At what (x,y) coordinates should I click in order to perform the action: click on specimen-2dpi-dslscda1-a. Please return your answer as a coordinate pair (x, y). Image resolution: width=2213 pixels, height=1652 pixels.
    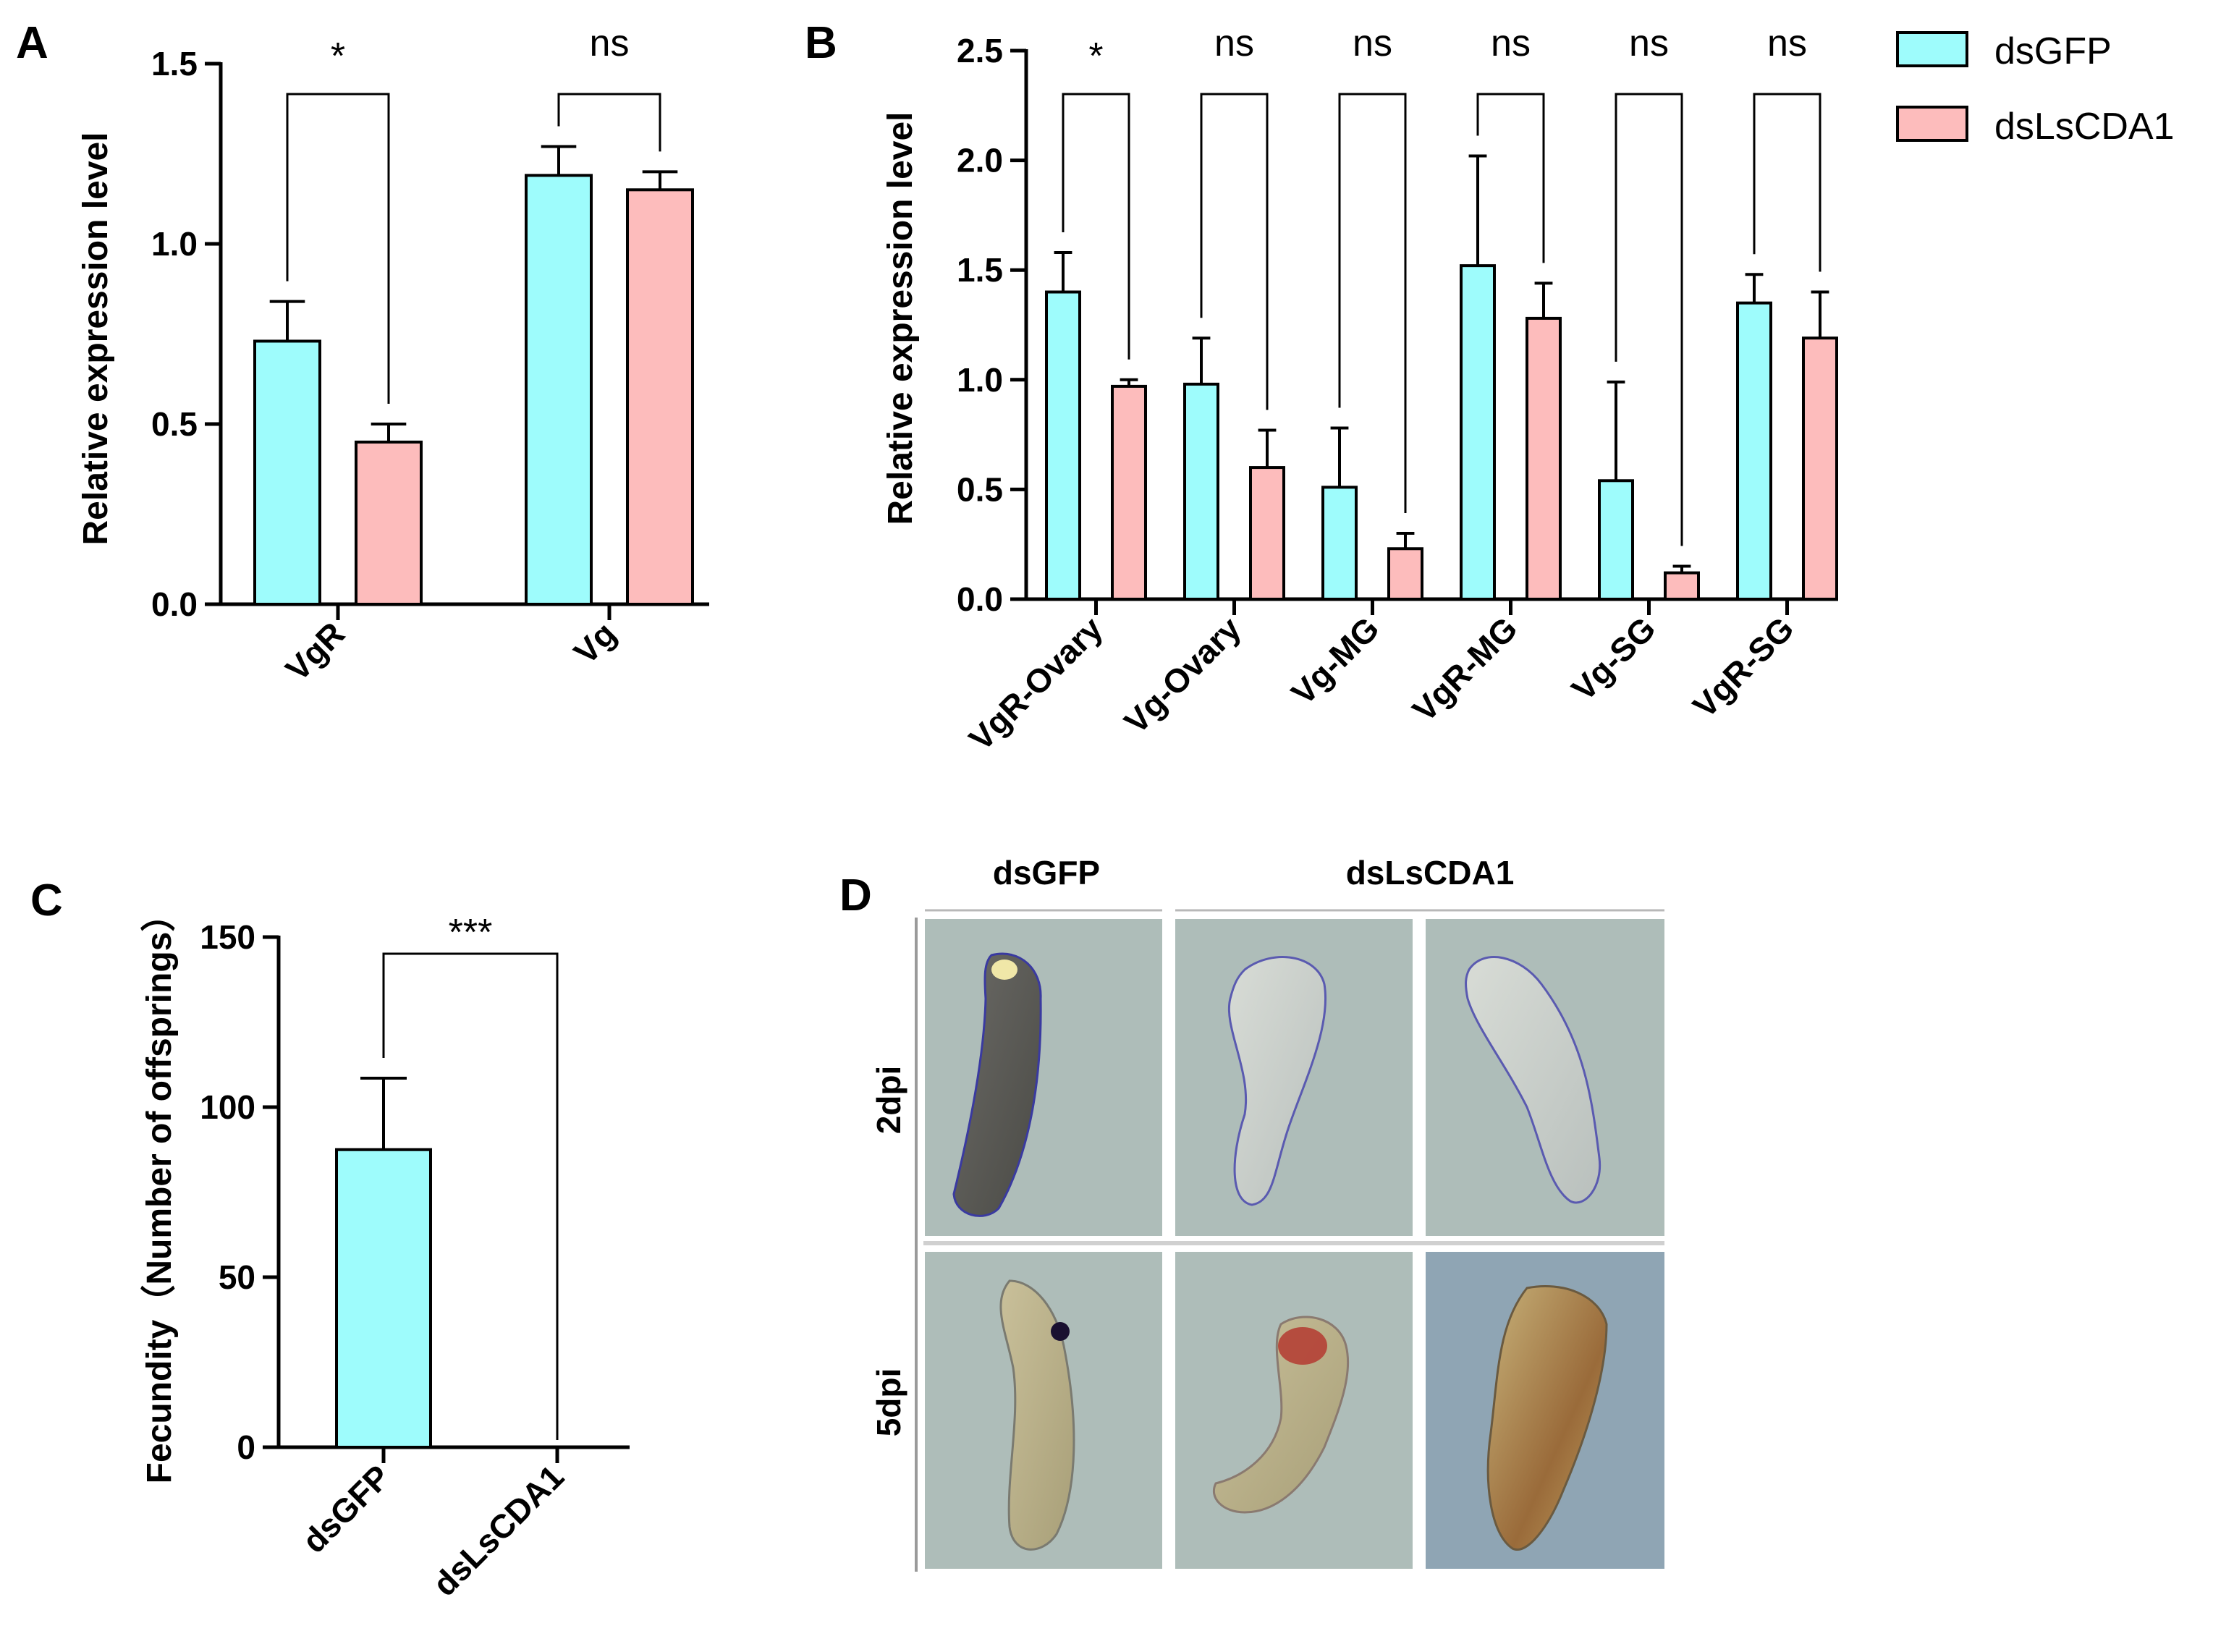
    Looking at the image, I should click on (1276, 1081).